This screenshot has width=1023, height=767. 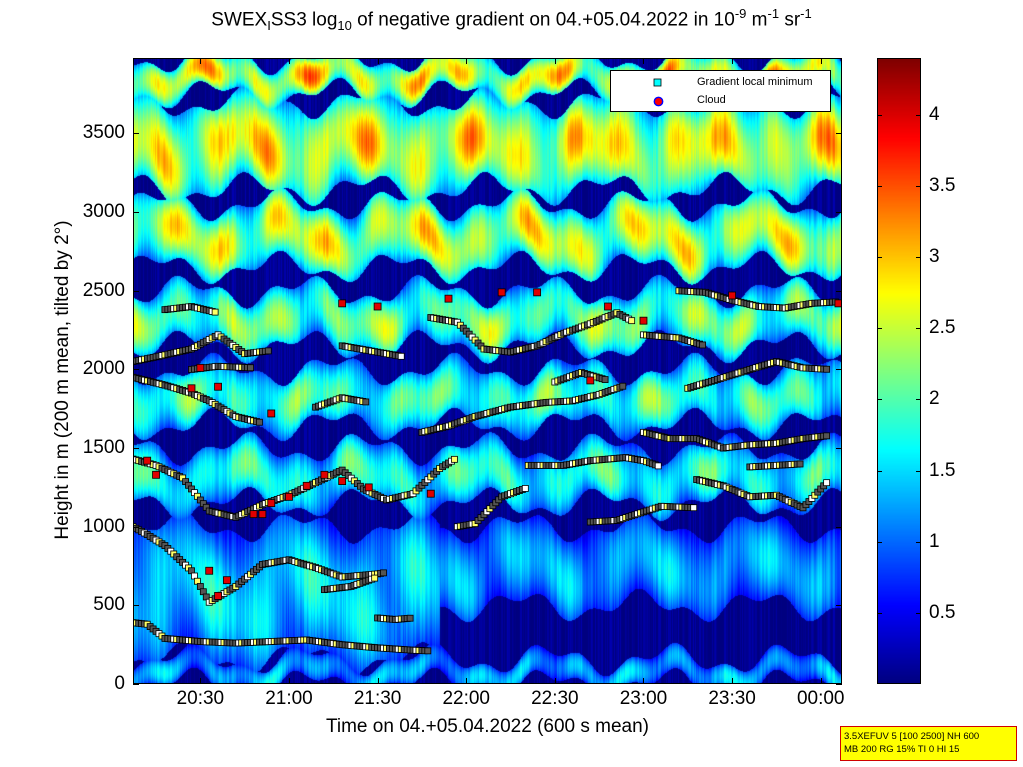 I want to click on cyan-square-marker-icon, so click(x=657, y=82).